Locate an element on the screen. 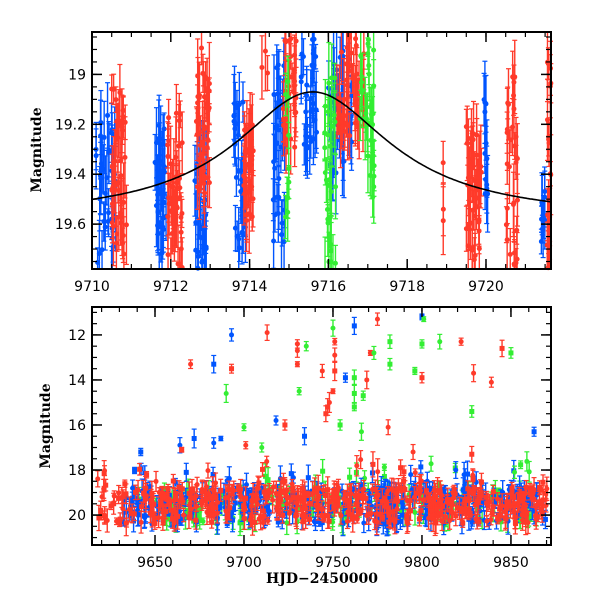  x-tick-label: 9650 is located at coordinates (155, 563).